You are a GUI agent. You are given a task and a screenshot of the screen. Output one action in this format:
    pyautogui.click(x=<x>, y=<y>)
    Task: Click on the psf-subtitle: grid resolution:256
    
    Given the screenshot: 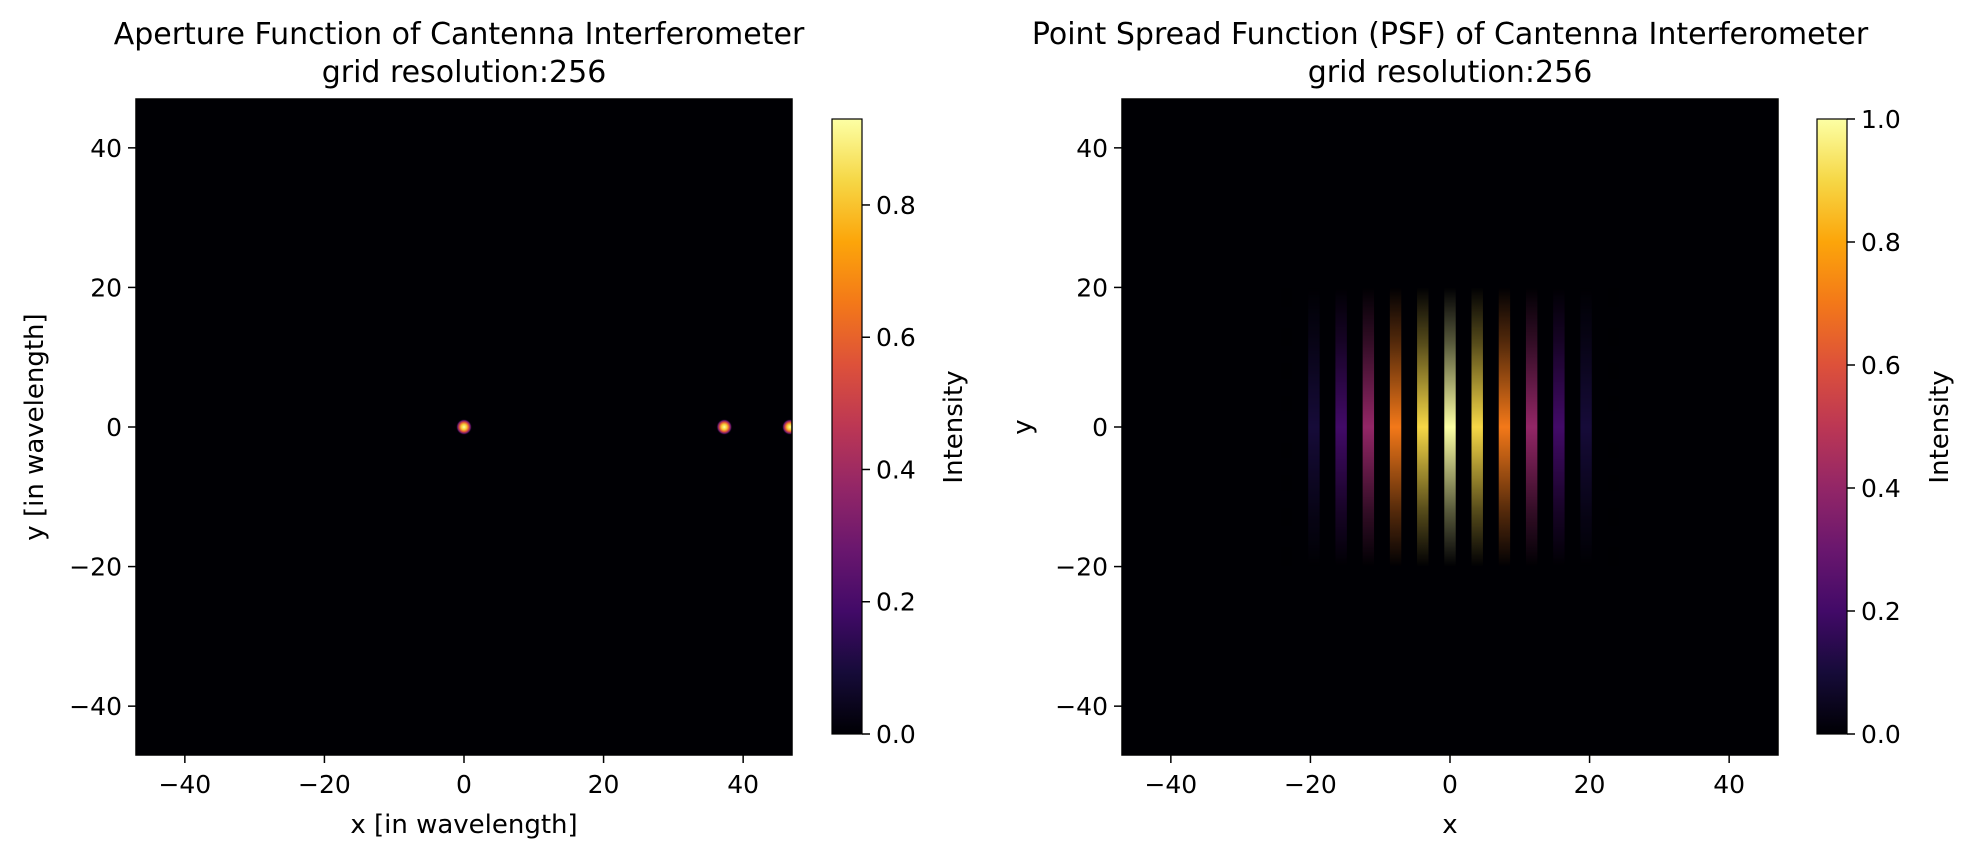 What is the action you would take?
    pyautogui.click(x=1450, y=72)
    